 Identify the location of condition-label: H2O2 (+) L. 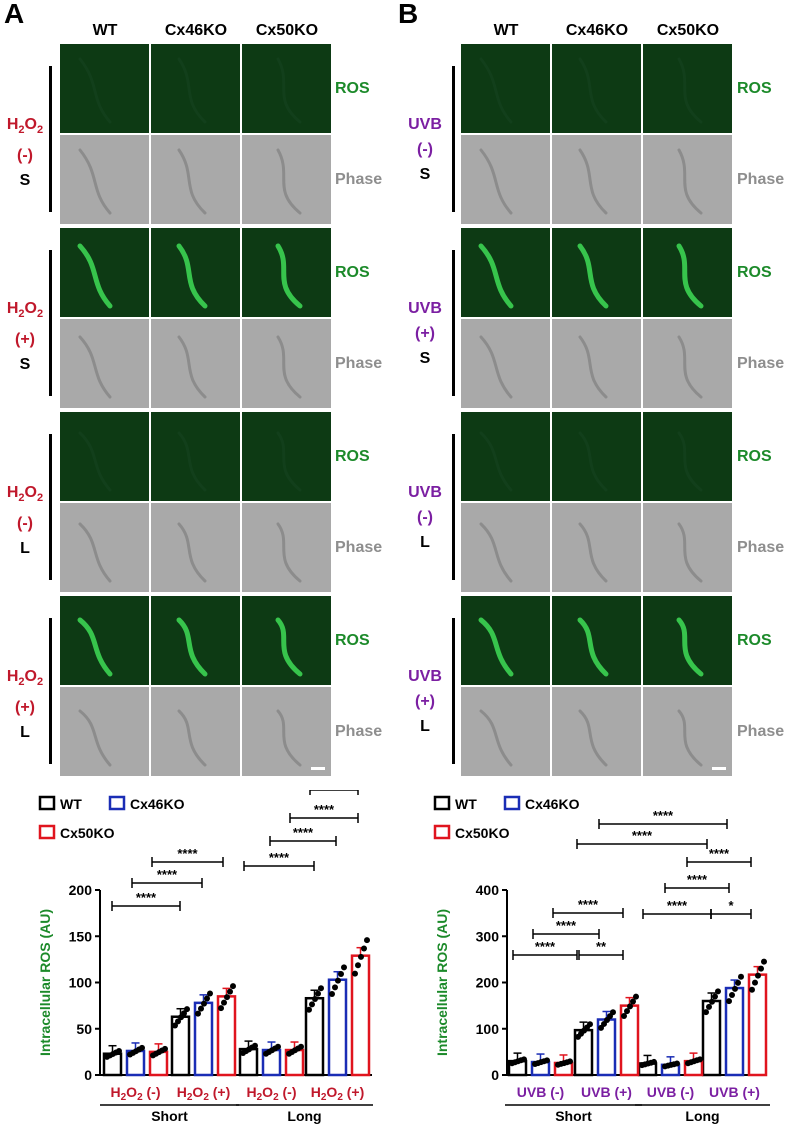
(25, 704).